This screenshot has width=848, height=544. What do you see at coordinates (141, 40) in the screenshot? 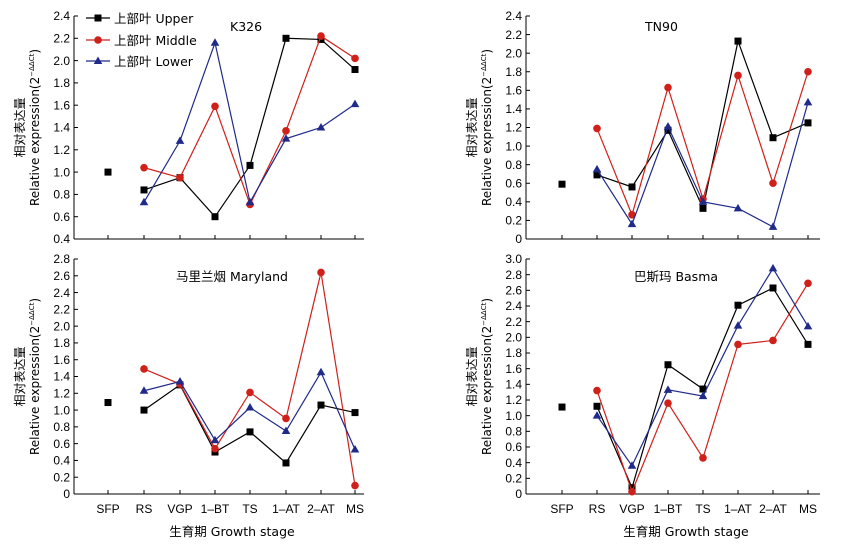
I see `legend: 上部叶 Upper 上部叶 Middle 上部叶 Lower` at bounding box center [141, 40].